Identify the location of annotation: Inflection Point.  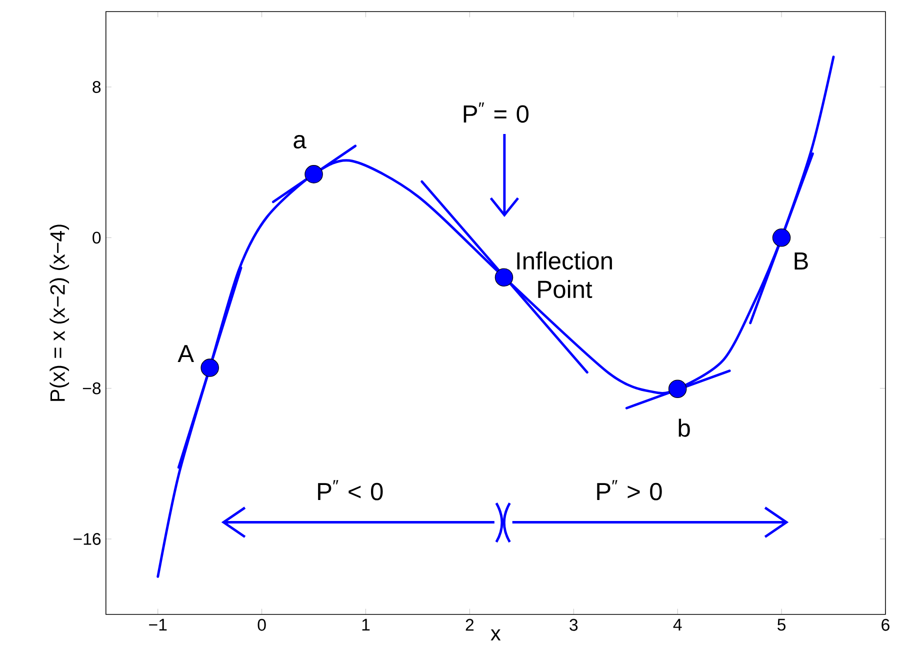
(564, 275).